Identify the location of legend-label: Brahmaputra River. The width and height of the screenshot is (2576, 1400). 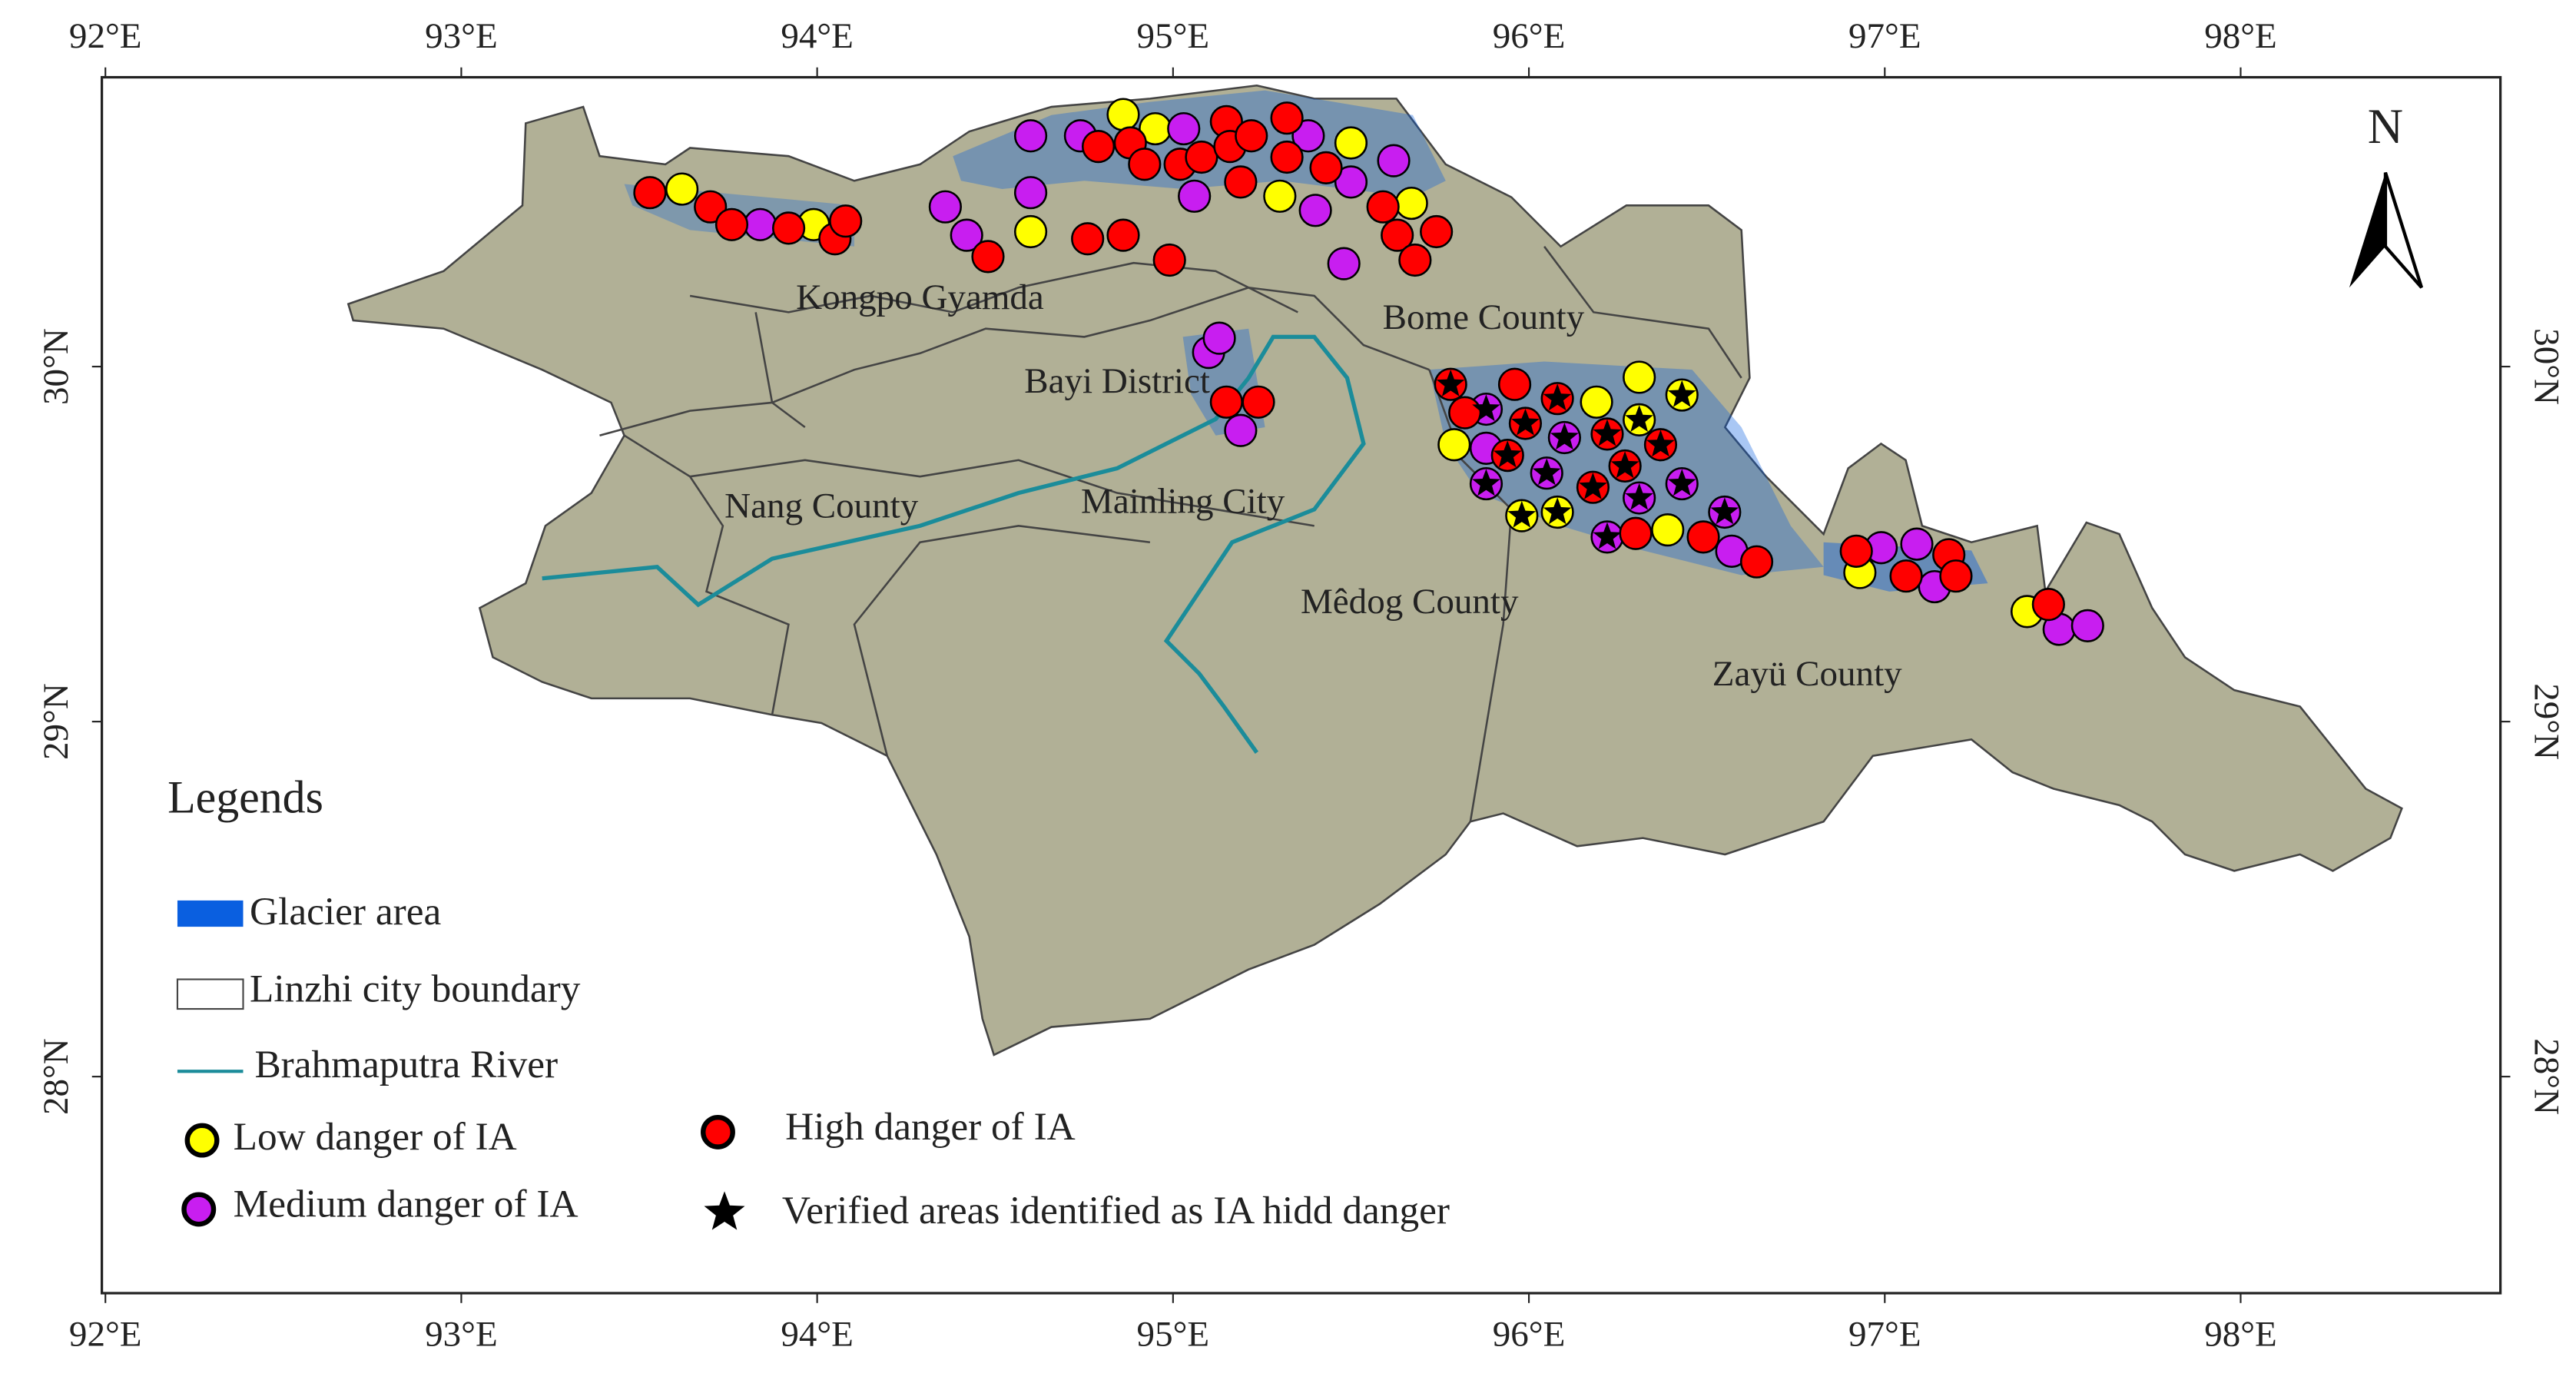
(406, 1064).